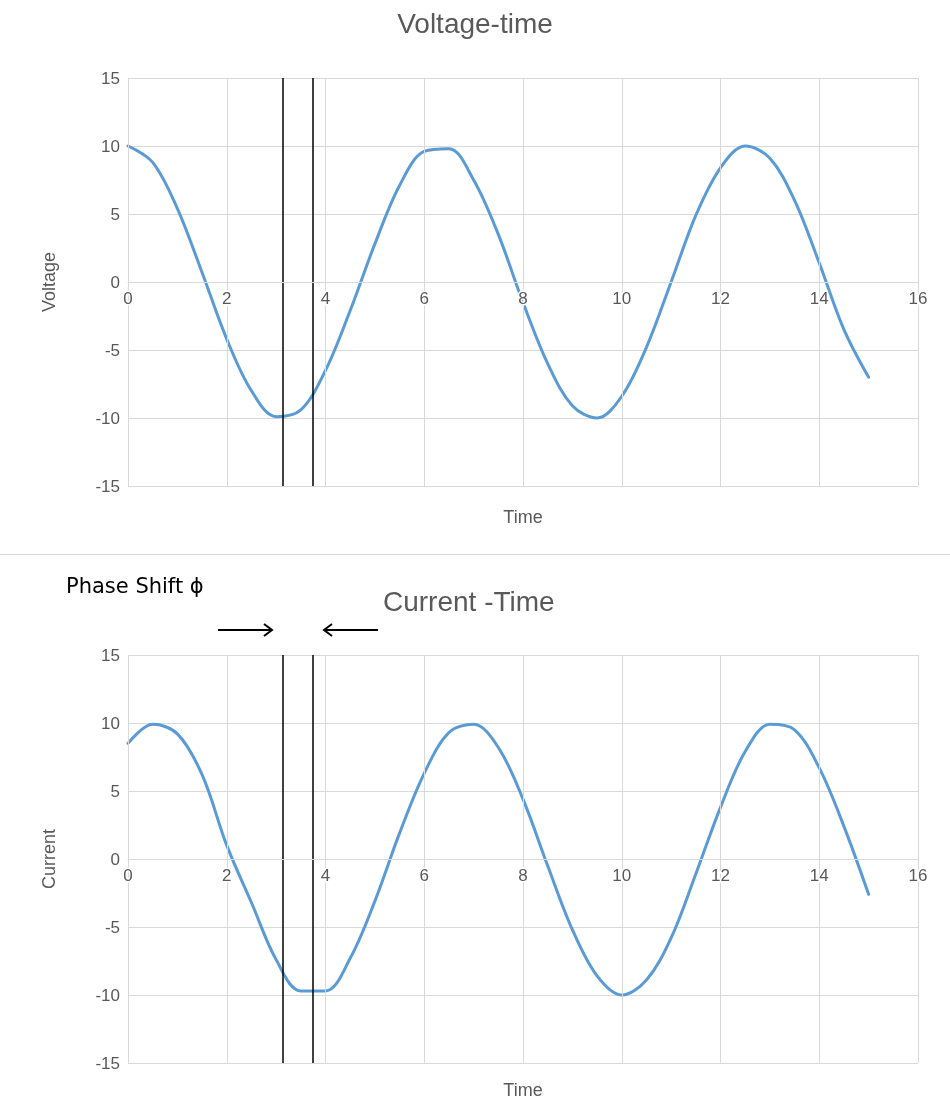 The height and width of the screenshot is (1098, 950). What do you see at coordinates (49, 859) in the screenshot?
I see `y-axis-title: Current` at bounding box center [49, 859].